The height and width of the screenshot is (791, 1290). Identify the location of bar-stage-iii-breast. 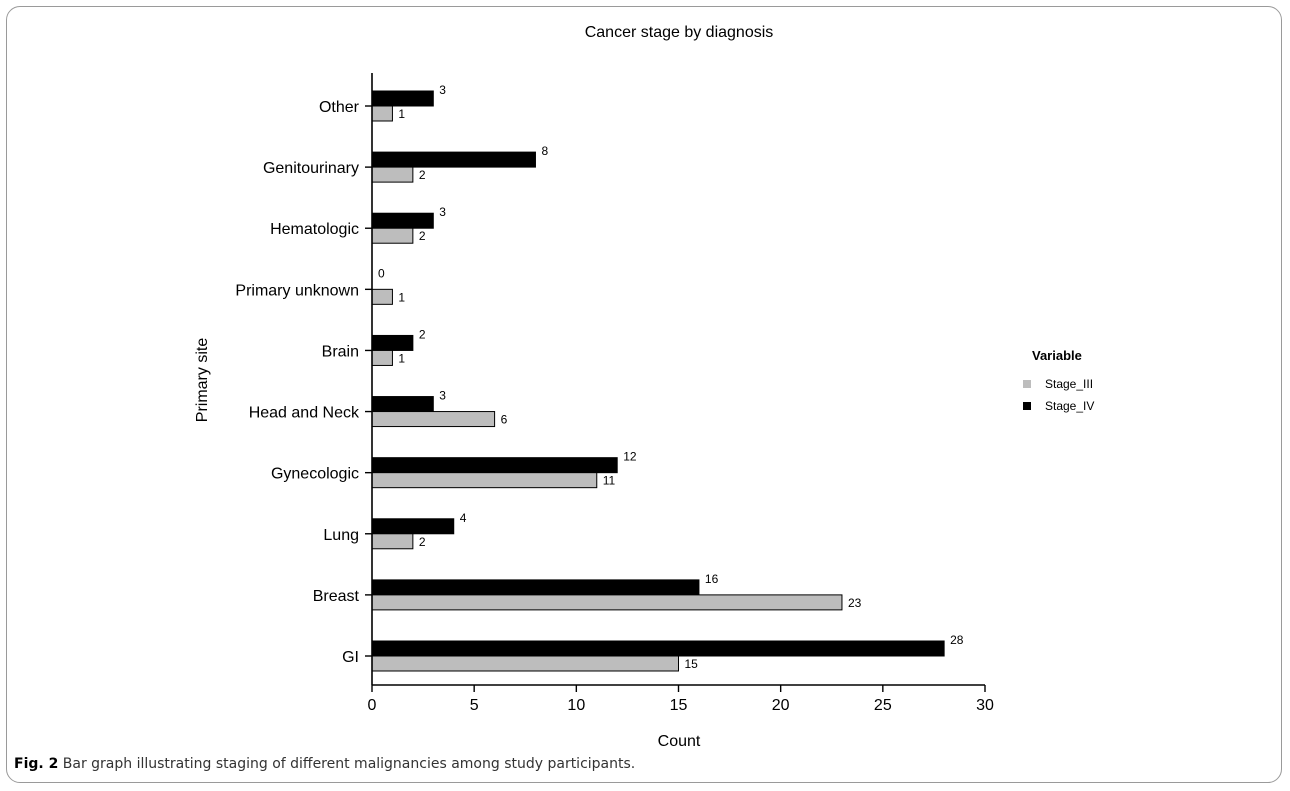
(607, 602).